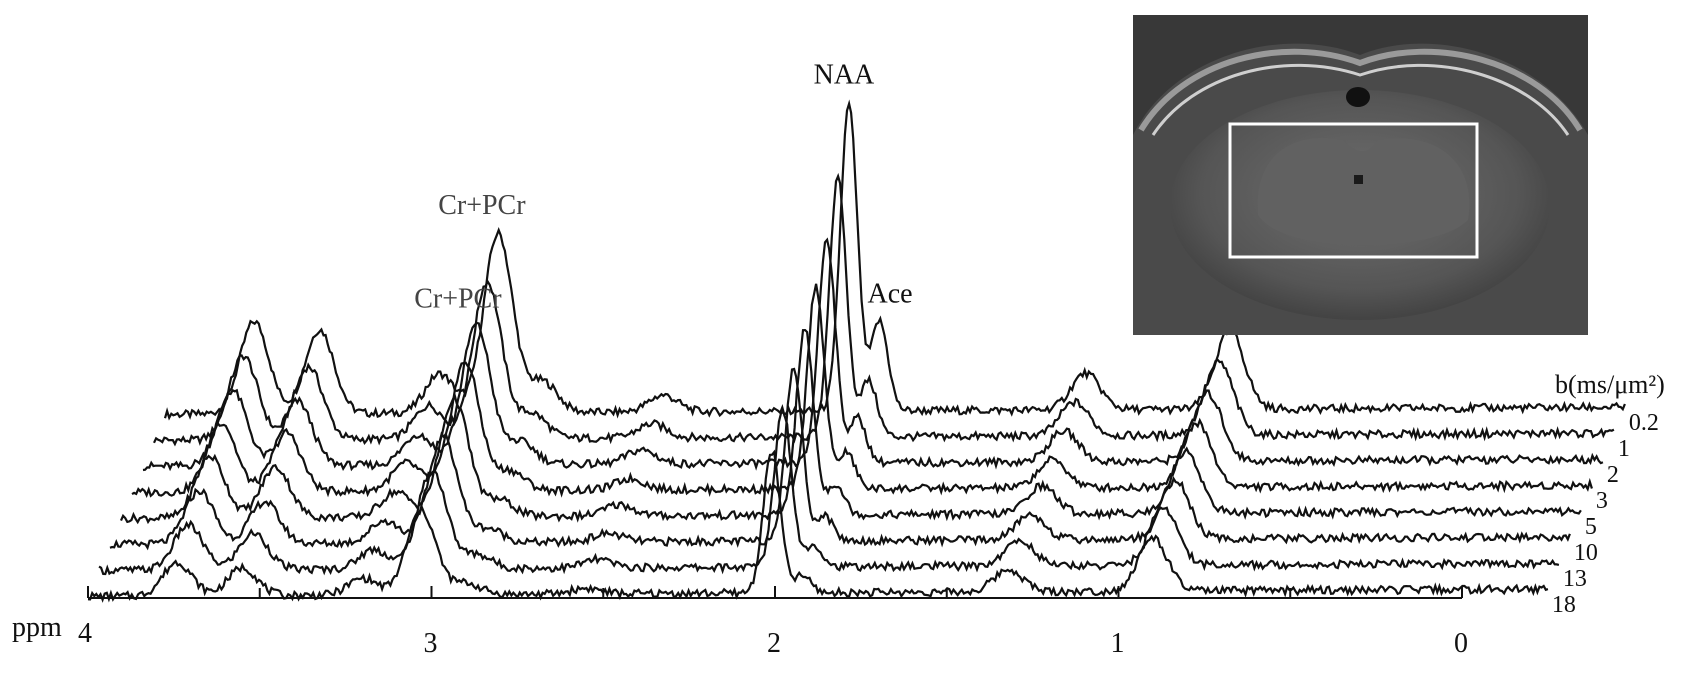  Describe the element at coordinates (1613, 475) in the screenshot. I see `series-label-b-2: 2` at that location.